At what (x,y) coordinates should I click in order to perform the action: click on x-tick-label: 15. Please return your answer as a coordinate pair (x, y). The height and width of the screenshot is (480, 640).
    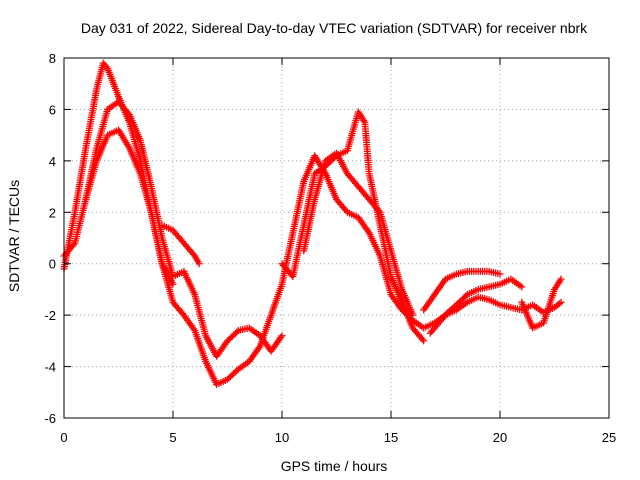
    Looking at the image, I should click on (391, 437).